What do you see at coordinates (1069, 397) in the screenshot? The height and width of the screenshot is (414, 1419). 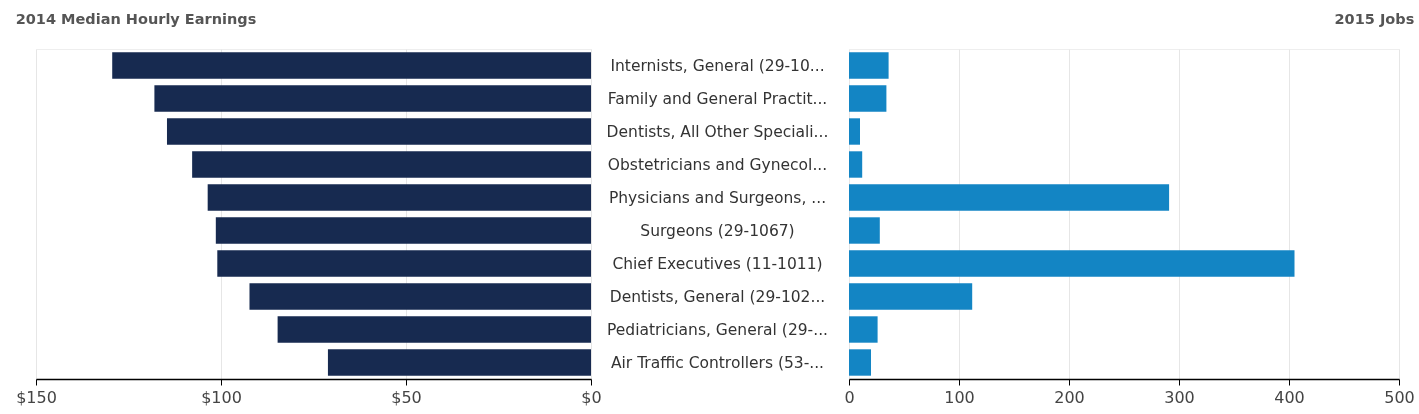 I see `x-tick-label: 200` at bounding box center [1069, 397].